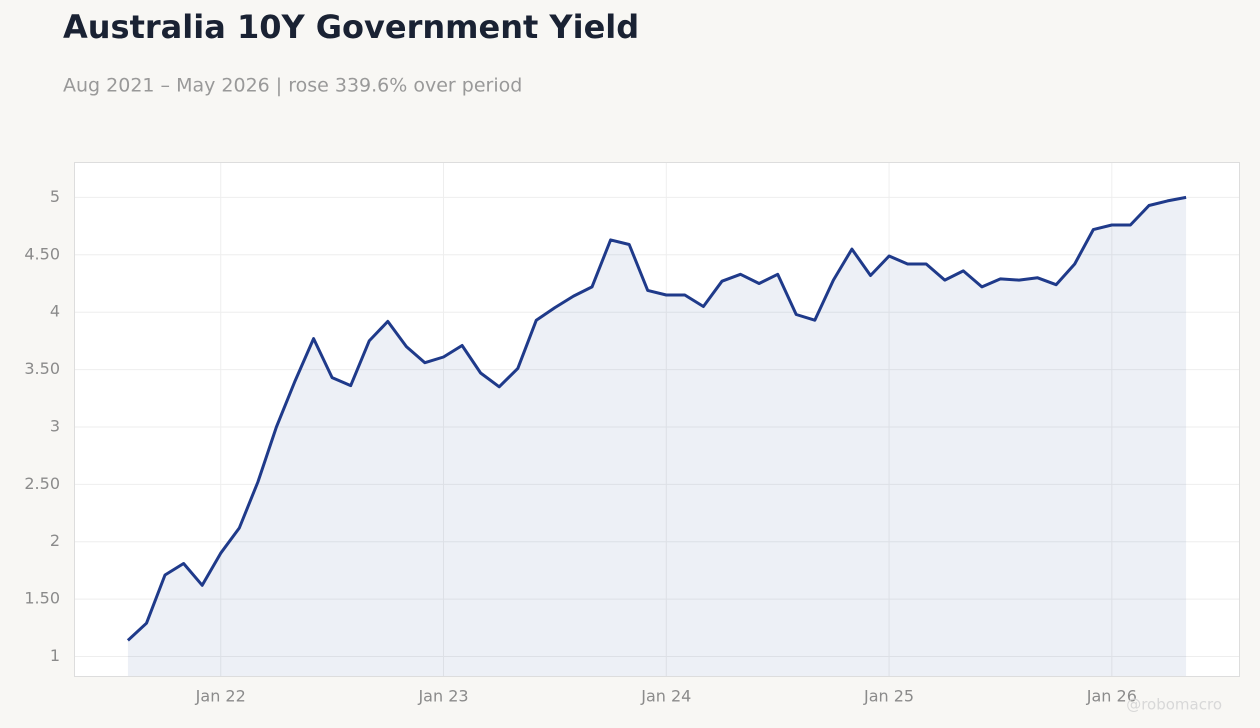 Image resolution: width=1260 pixels, height=728 pixels. I want to click on y-tick-label: 3, so click(55, 425).